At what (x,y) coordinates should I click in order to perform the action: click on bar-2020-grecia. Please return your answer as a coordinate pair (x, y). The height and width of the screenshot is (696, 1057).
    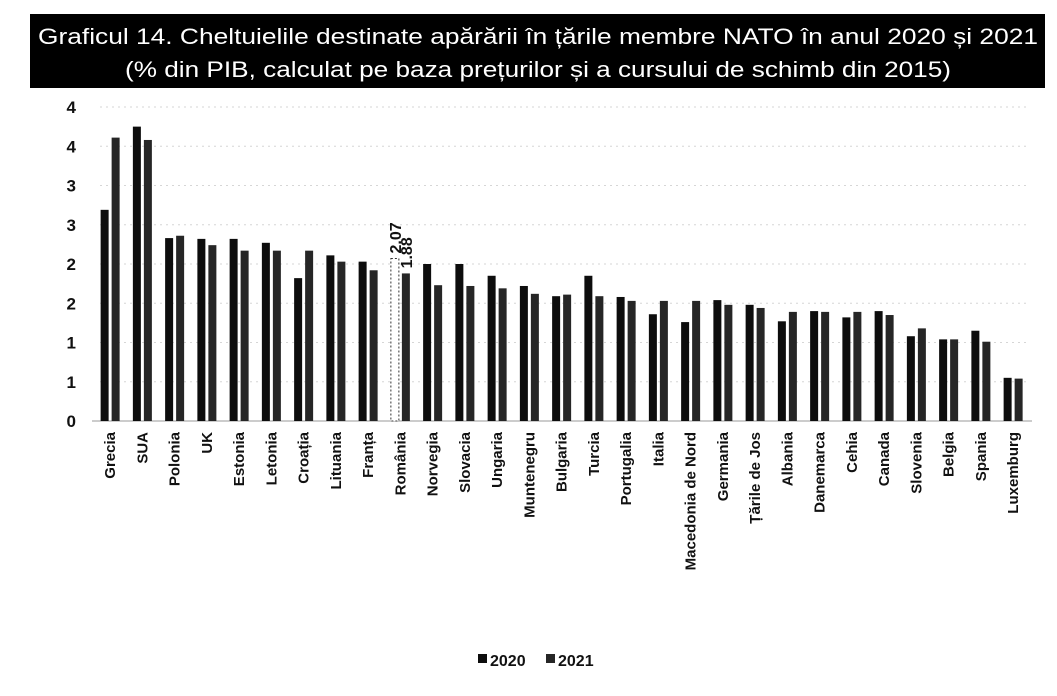
    Looking at the image, I should click on (104, 315).